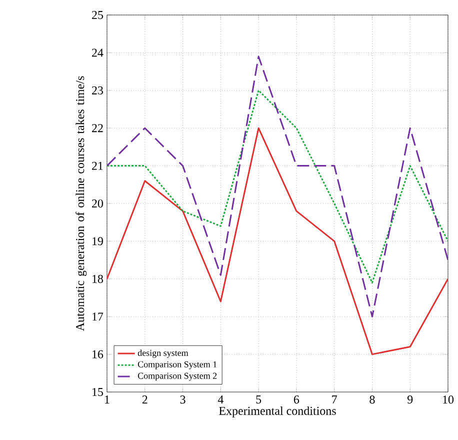 The width and height of the screenshot is (458, 440). I want to click on y-tick-label: 20, so click(98, 203).